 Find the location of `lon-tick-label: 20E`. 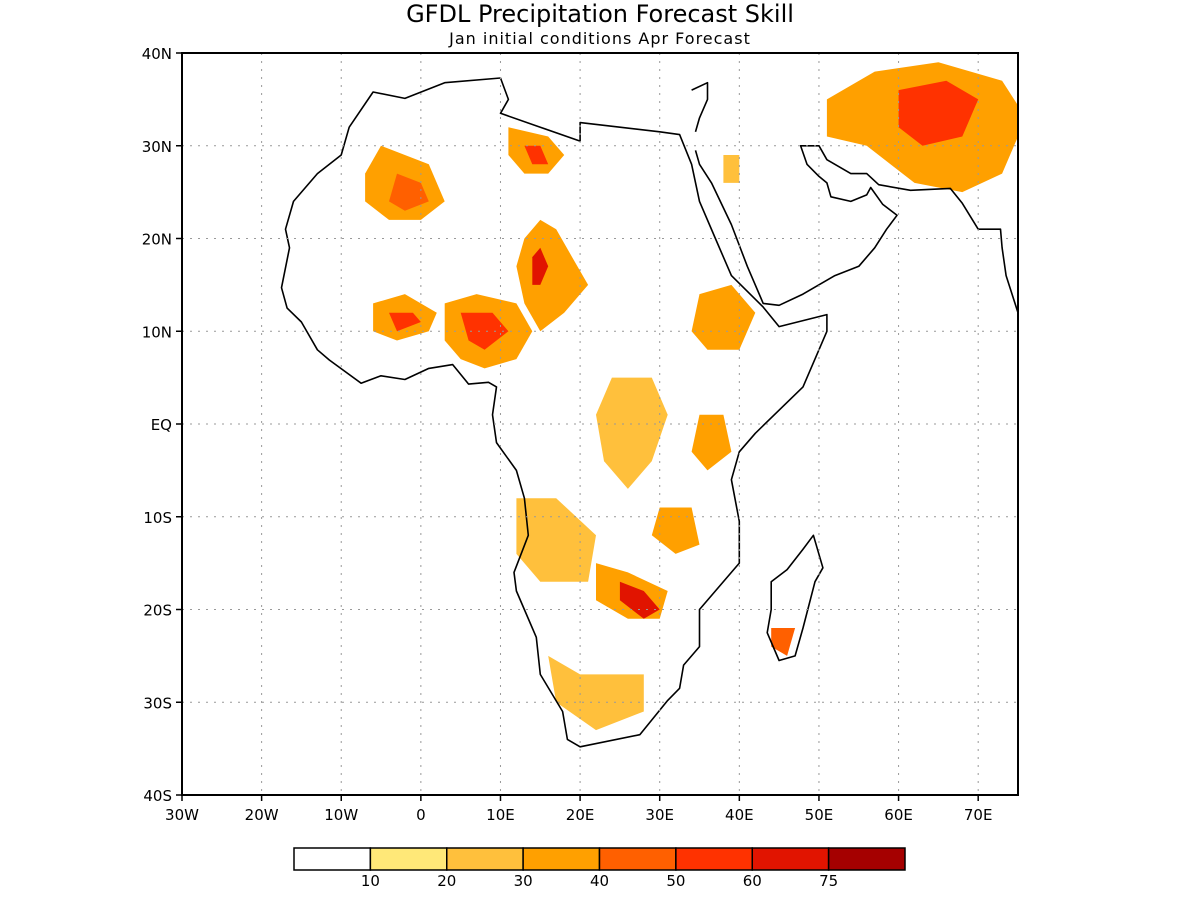

lon-tick-label: 20E is located at coordinates (580, 815).